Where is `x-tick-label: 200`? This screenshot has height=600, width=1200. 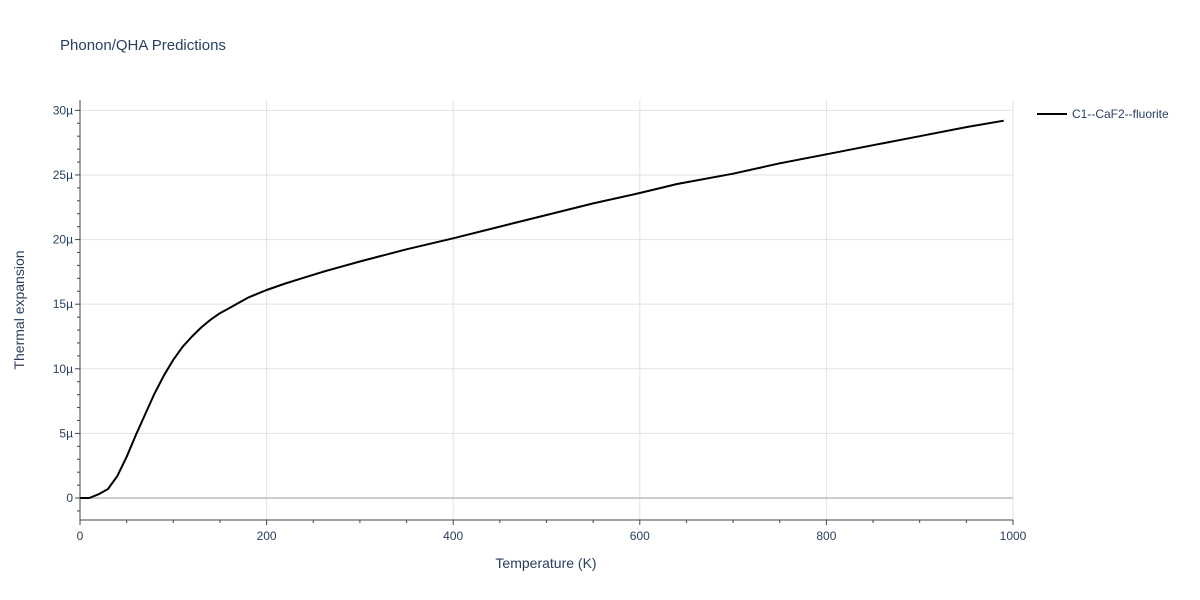
x-tick-label: 200 is located at coordinates (267, 536).